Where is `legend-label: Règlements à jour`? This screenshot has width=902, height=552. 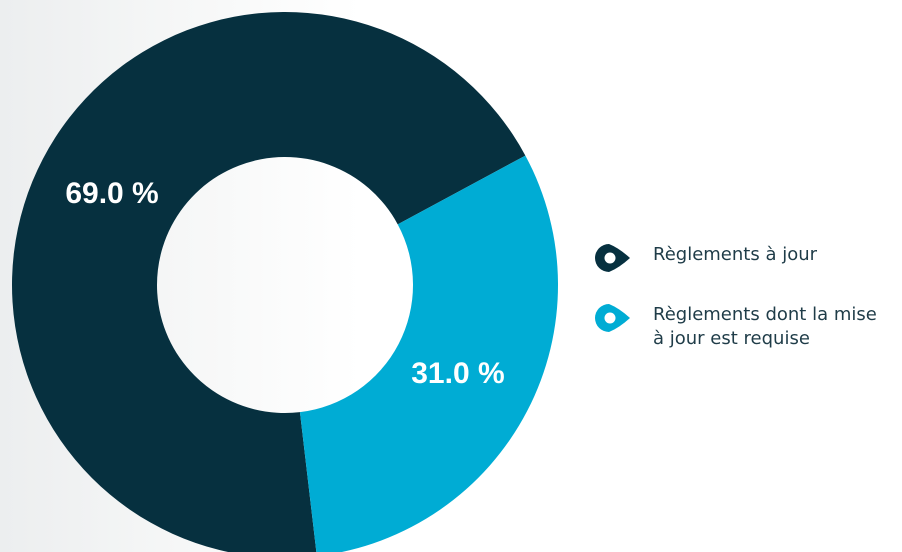 legend-label: Règlements à jour is located at coordinates (735, 254).